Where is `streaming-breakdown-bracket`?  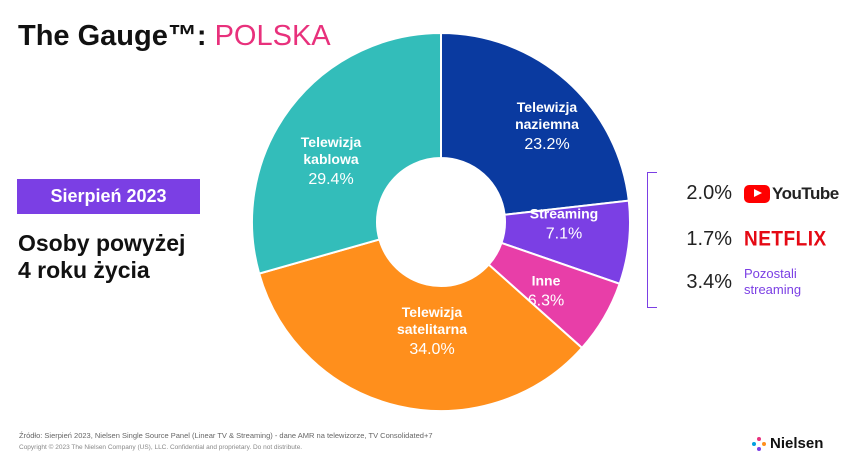 streaming-breakdown-bracket is located at coordinates (652, 240).